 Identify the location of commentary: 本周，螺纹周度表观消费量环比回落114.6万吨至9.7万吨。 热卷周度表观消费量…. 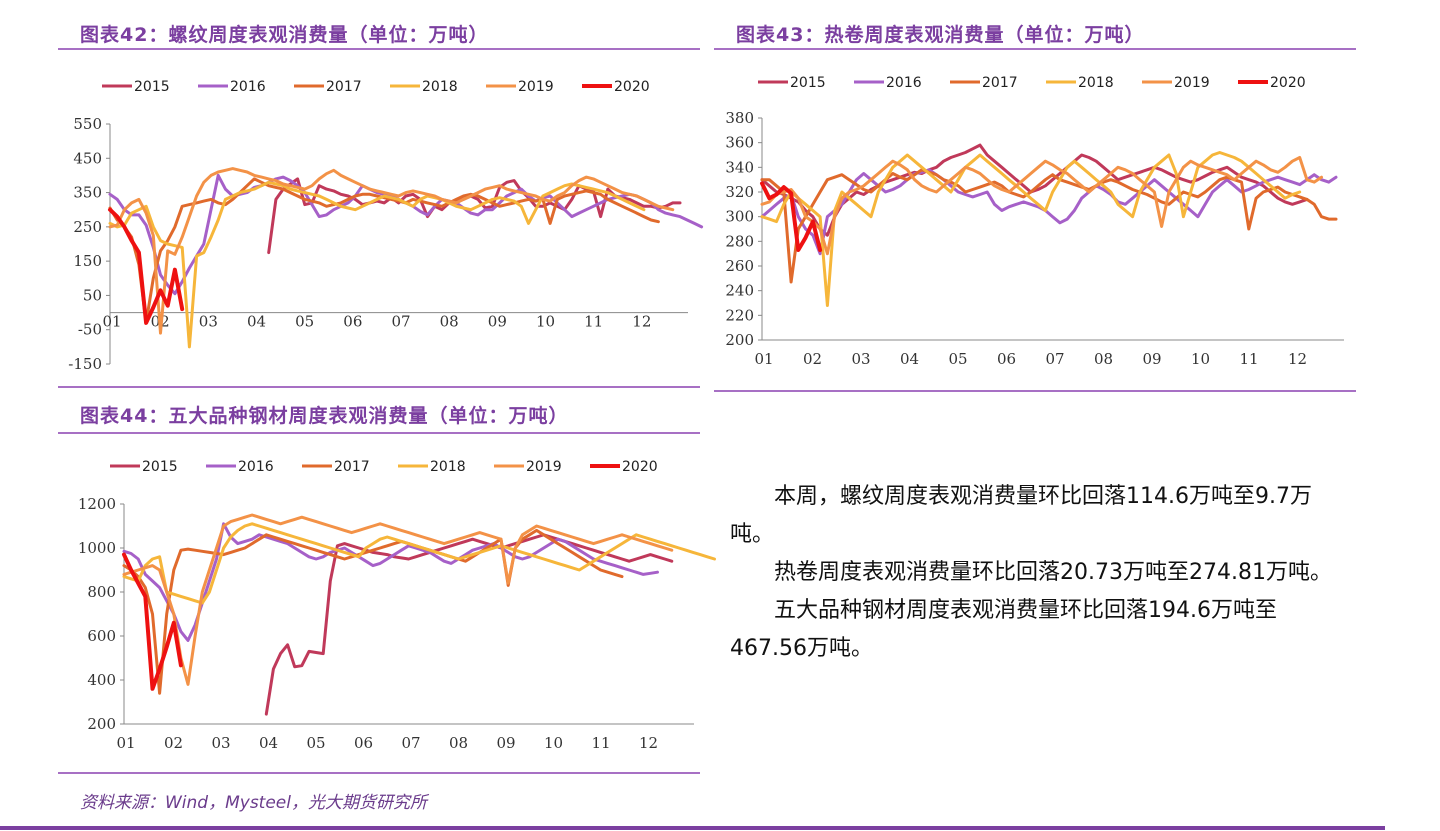
(1035, 573).